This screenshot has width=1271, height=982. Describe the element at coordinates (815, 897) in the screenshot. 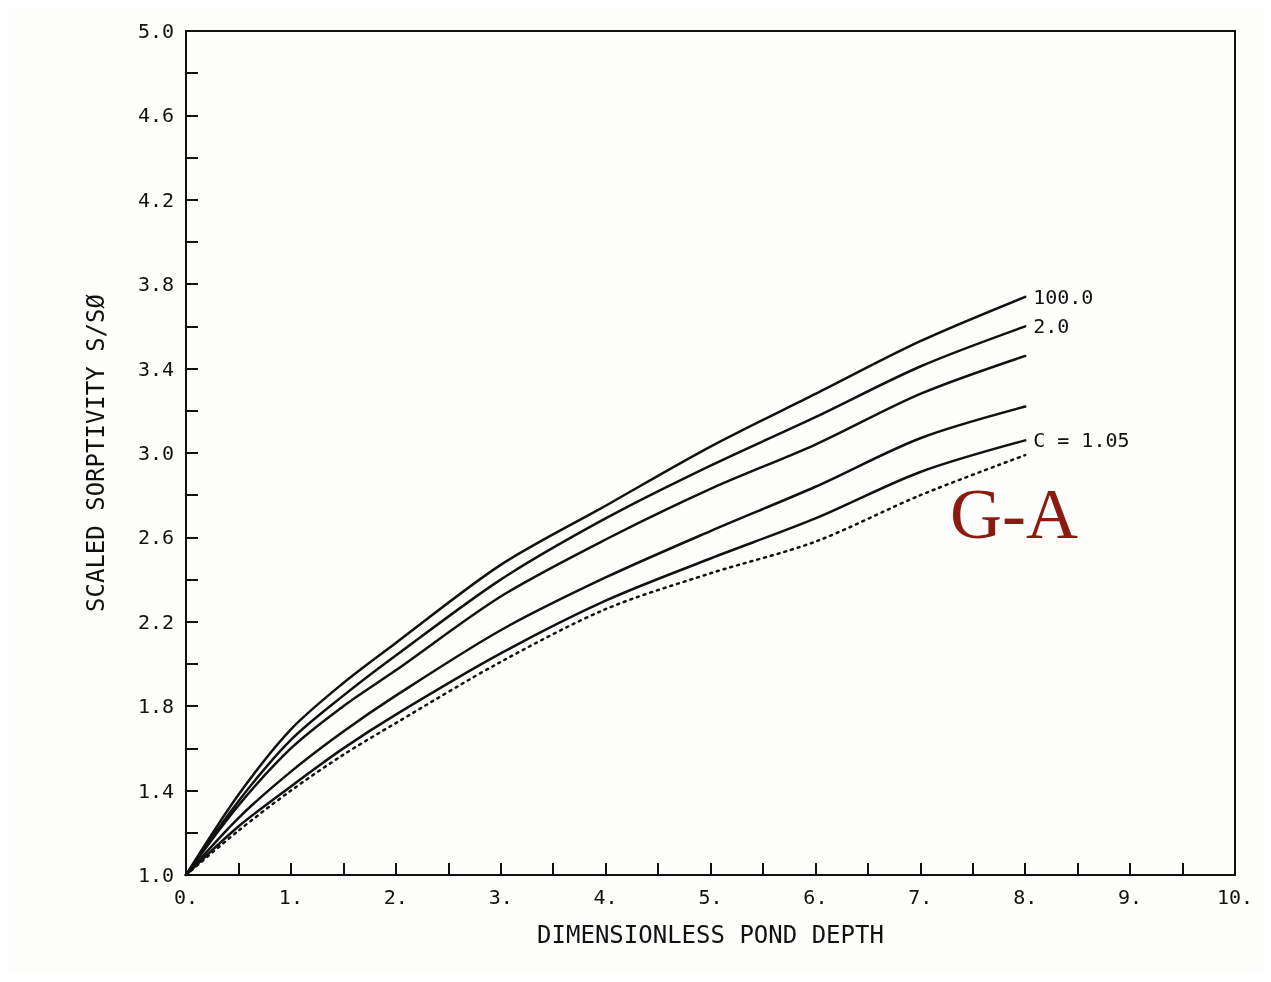

I see `x-tick-label: 6.` at that location.